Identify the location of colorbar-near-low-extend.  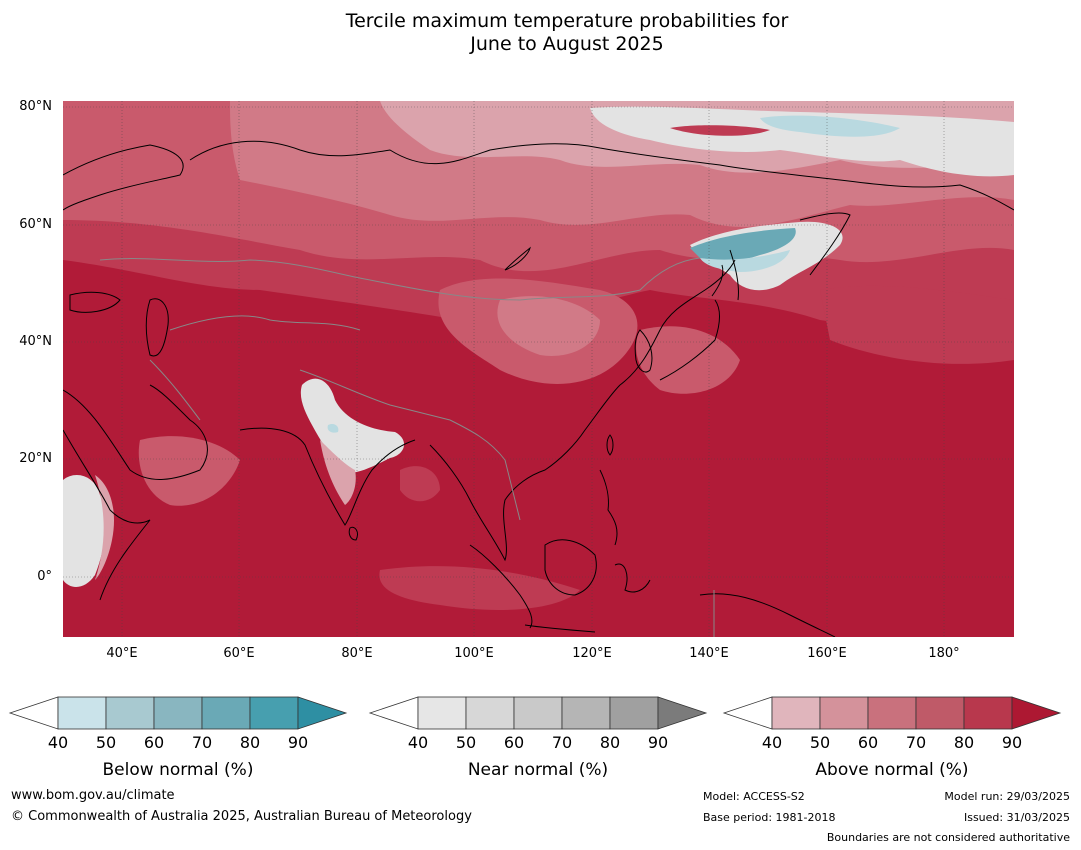
(393, 713).